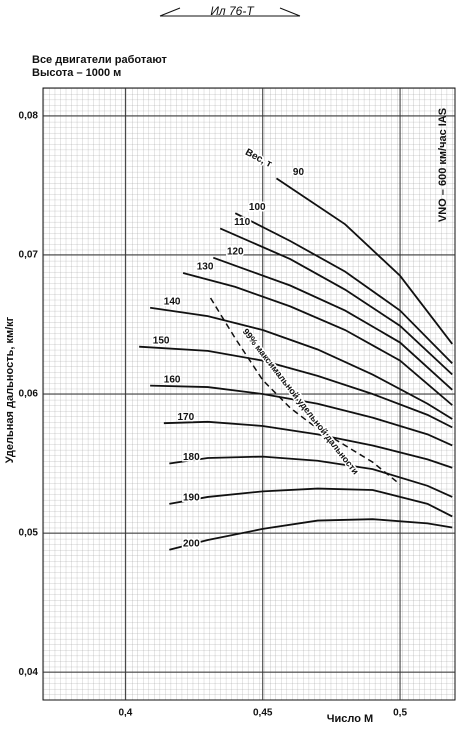  Describe the element at coordinates (400, 713) in the screenshot. I see `x-tick-label: 0,5` at that location.